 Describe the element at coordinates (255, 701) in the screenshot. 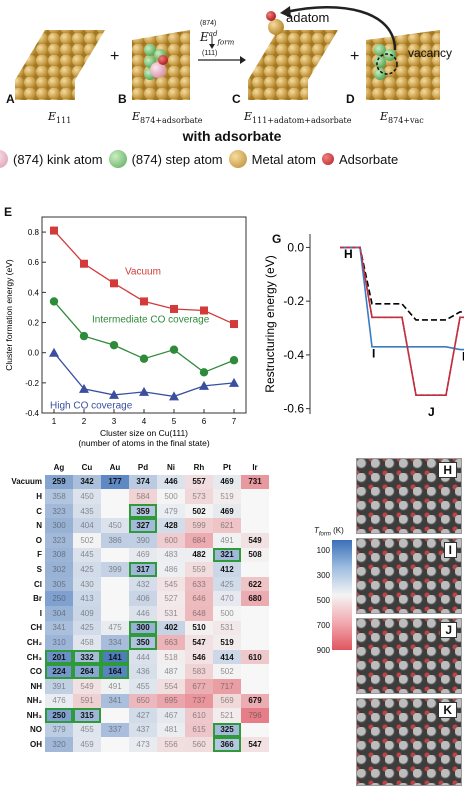

I see `table-cell: 679` at that location.